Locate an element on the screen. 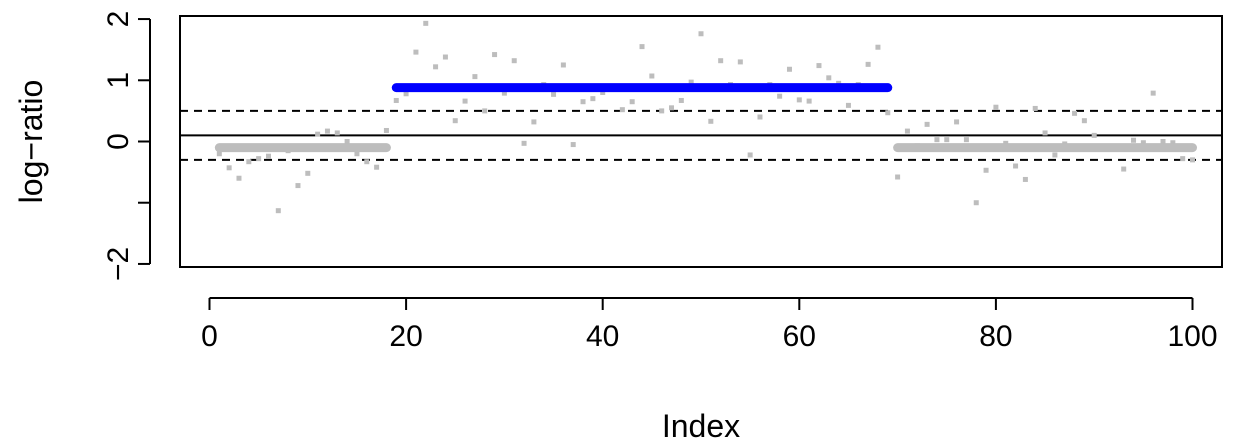 The image size is (1243, 448). segment-means is located at coordinates (706, 118).